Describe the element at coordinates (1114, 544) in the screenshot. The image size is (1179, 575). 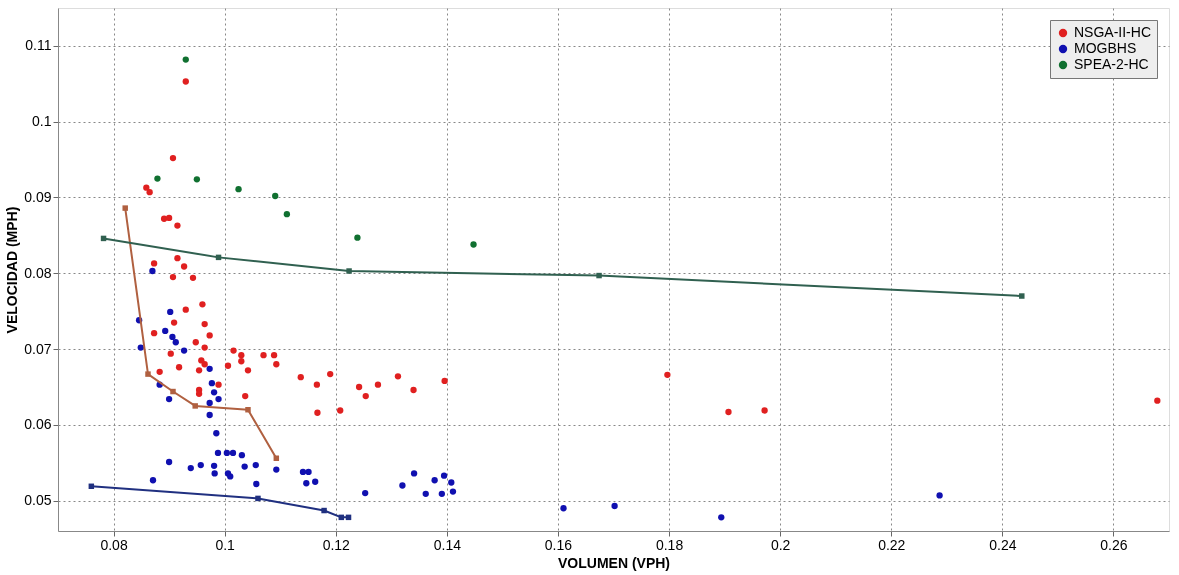
I see `x-tick-label: 0.26` at that location.